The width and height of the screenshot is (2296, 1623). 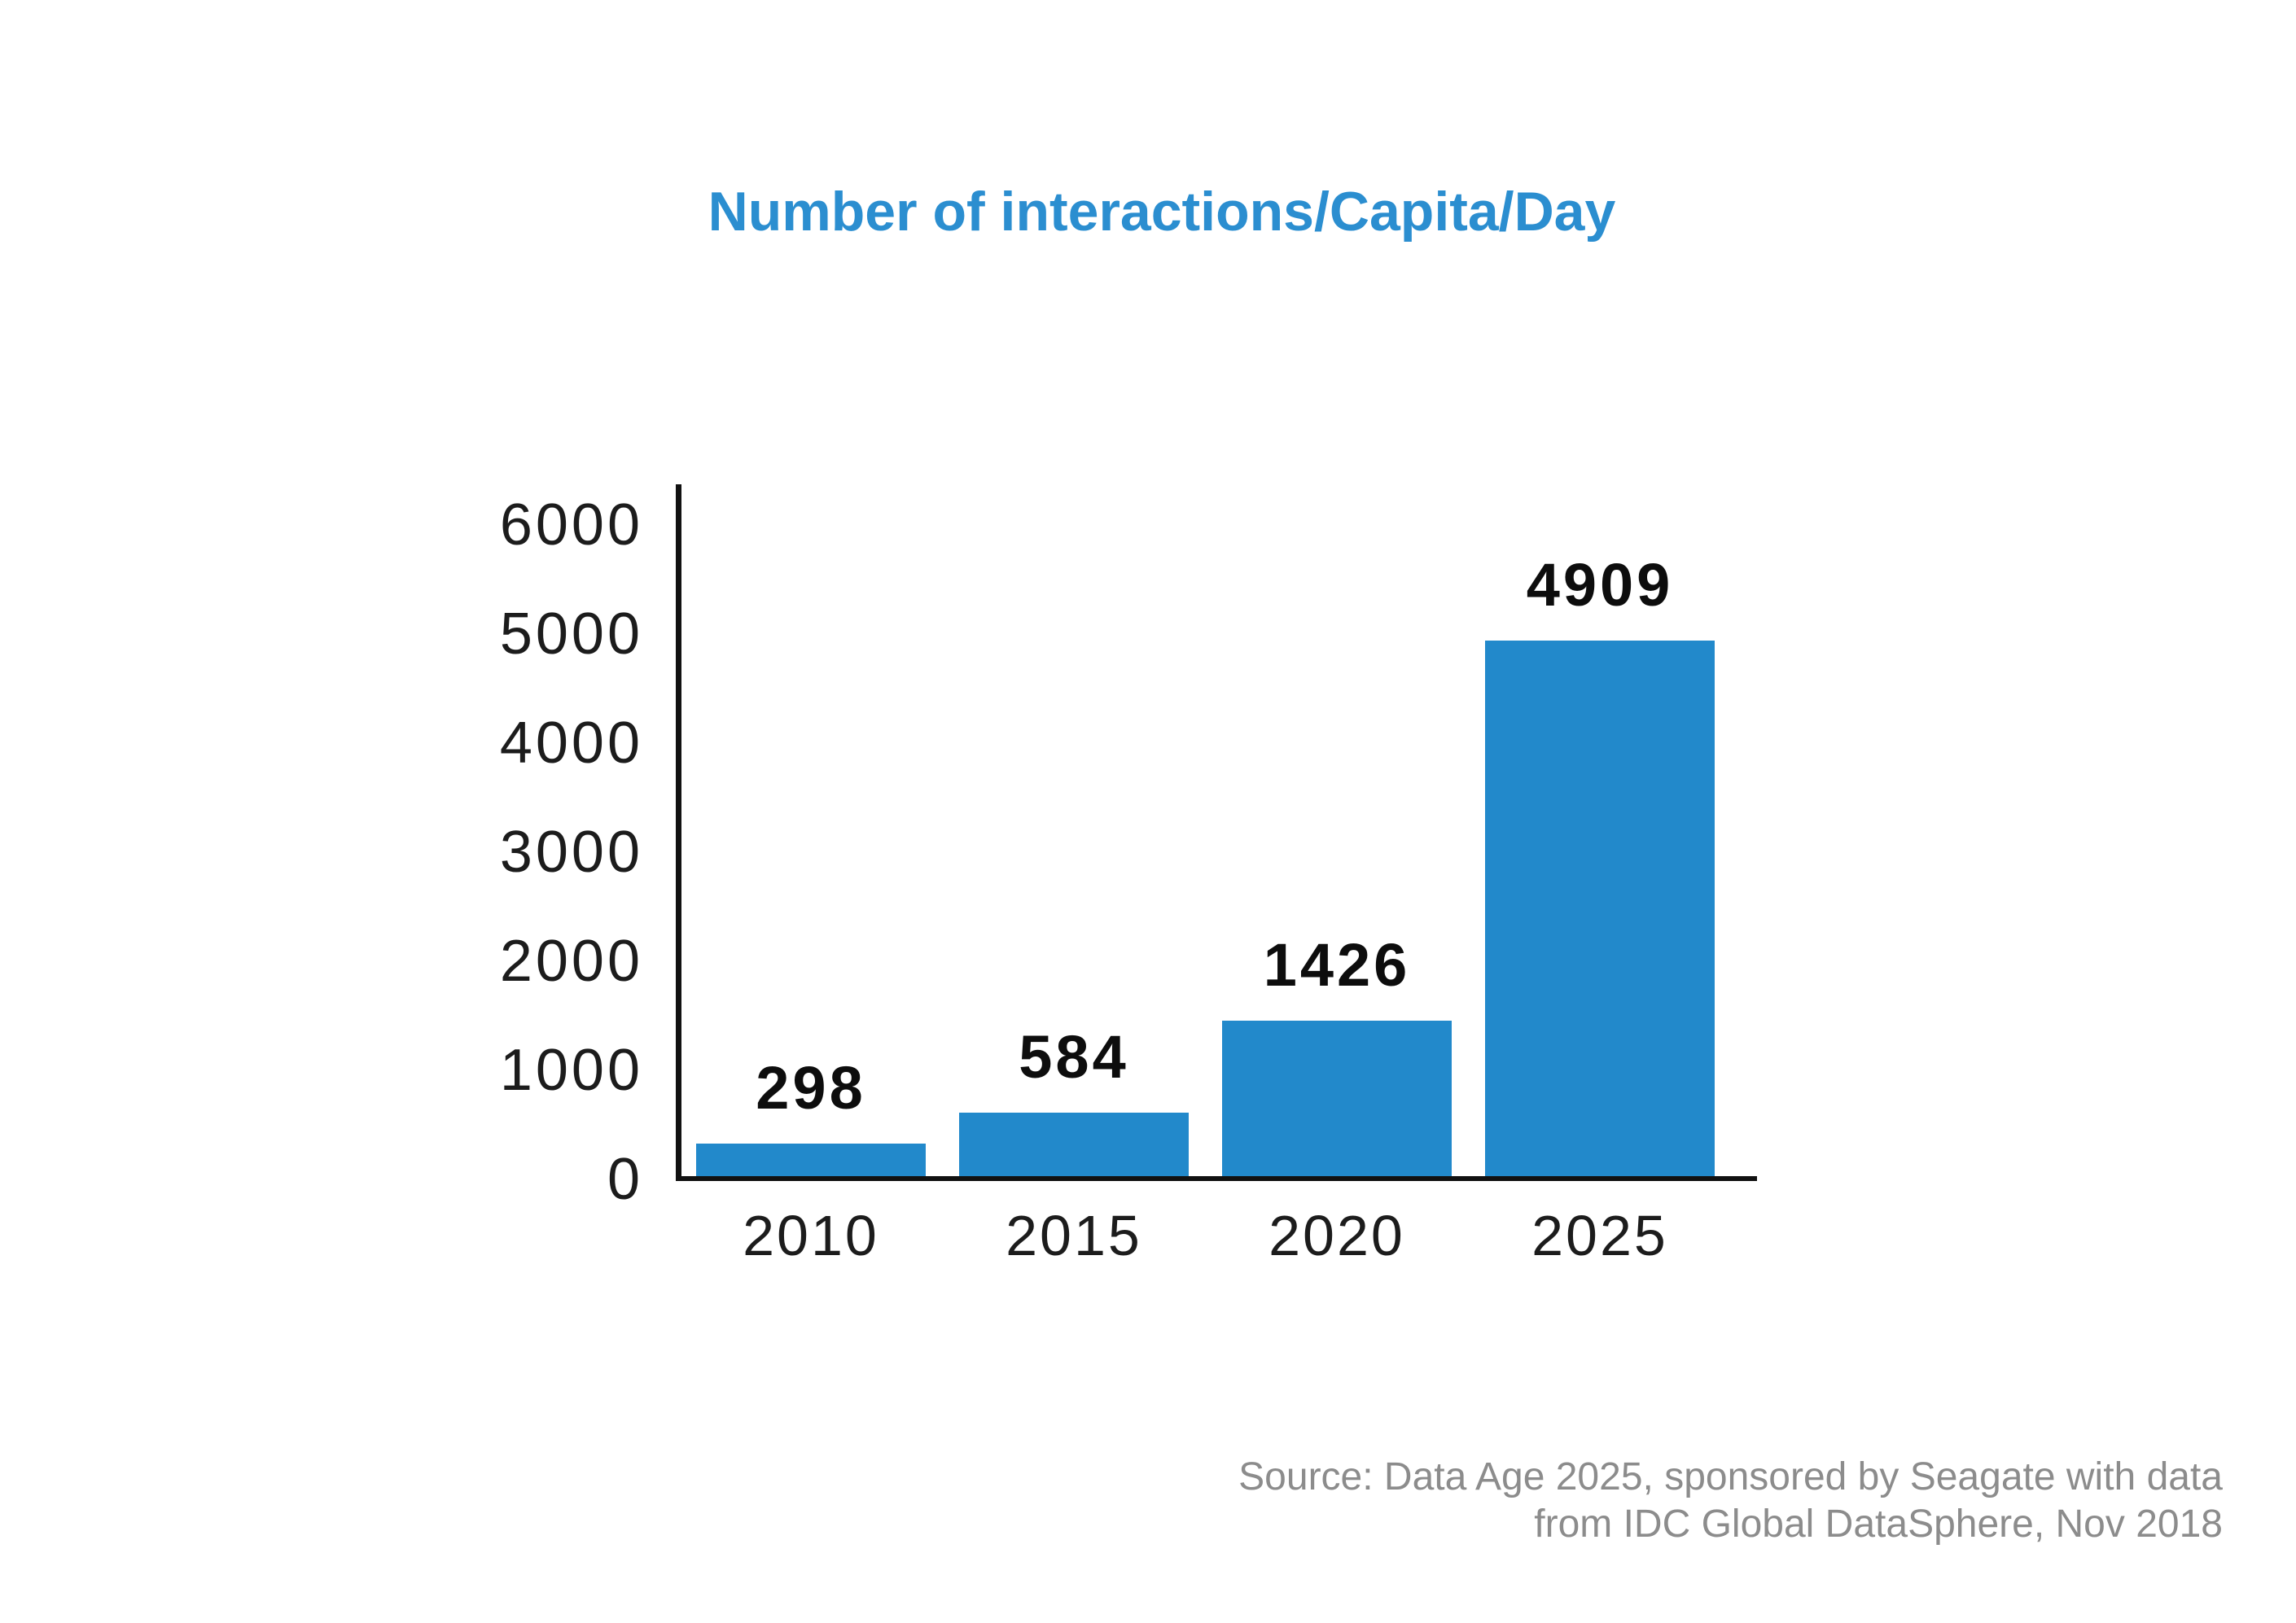 I want to click on chart-title: Number of interactions/Capita/Day, so click(x=1162, y=212).